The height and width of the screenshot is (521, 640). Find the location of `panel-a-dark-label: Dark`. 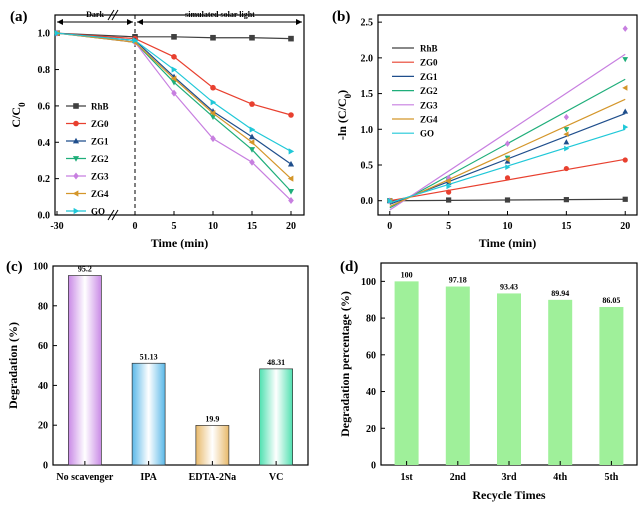

panel-a-dark-label: Dark is located at coordinates (95, 14).